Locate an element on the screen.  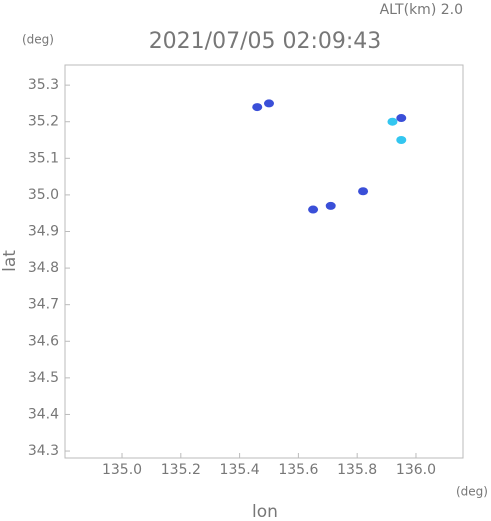
x-tick-label: 135.6 is located at coordinates (298, 470).